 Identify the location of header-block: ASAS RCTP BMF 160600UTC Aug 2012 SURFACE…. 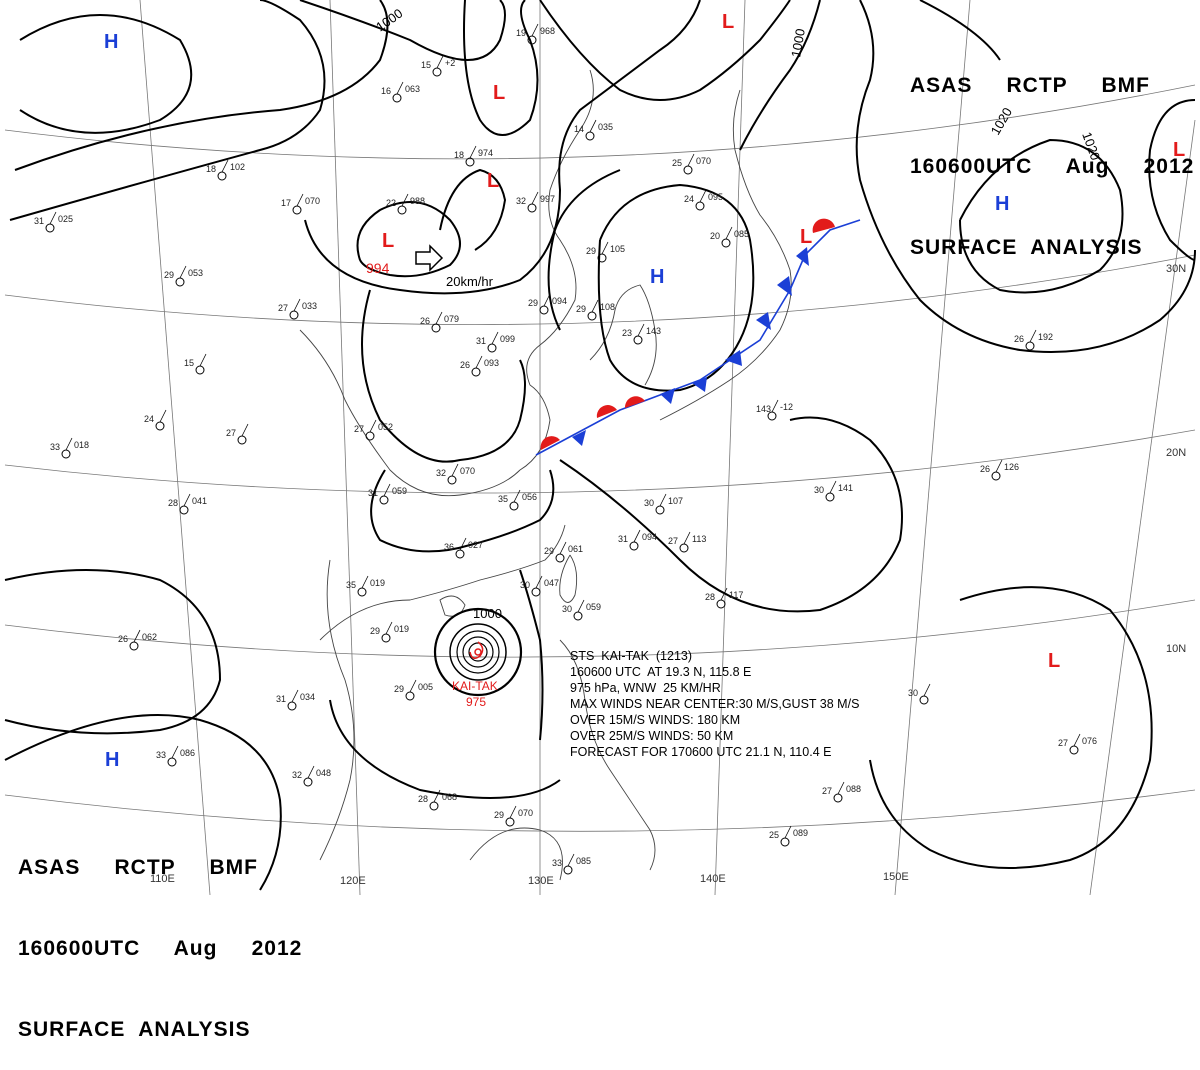
(1052, 153).